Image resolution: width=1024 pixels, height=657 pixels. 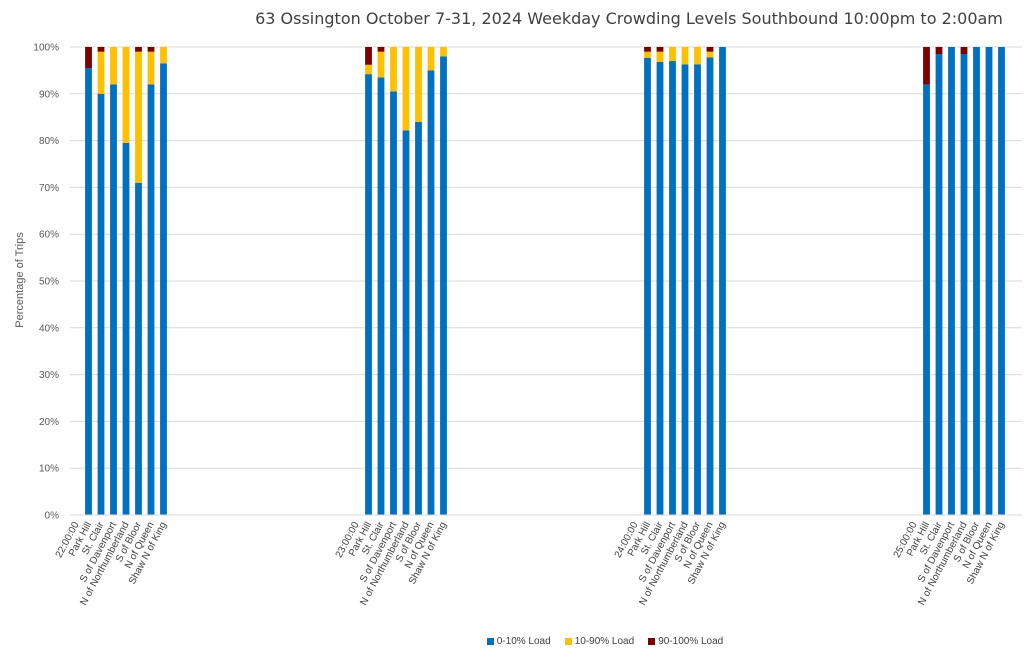 I want to click on legend-label: 90-100% Load, so click(x=691, y=641).